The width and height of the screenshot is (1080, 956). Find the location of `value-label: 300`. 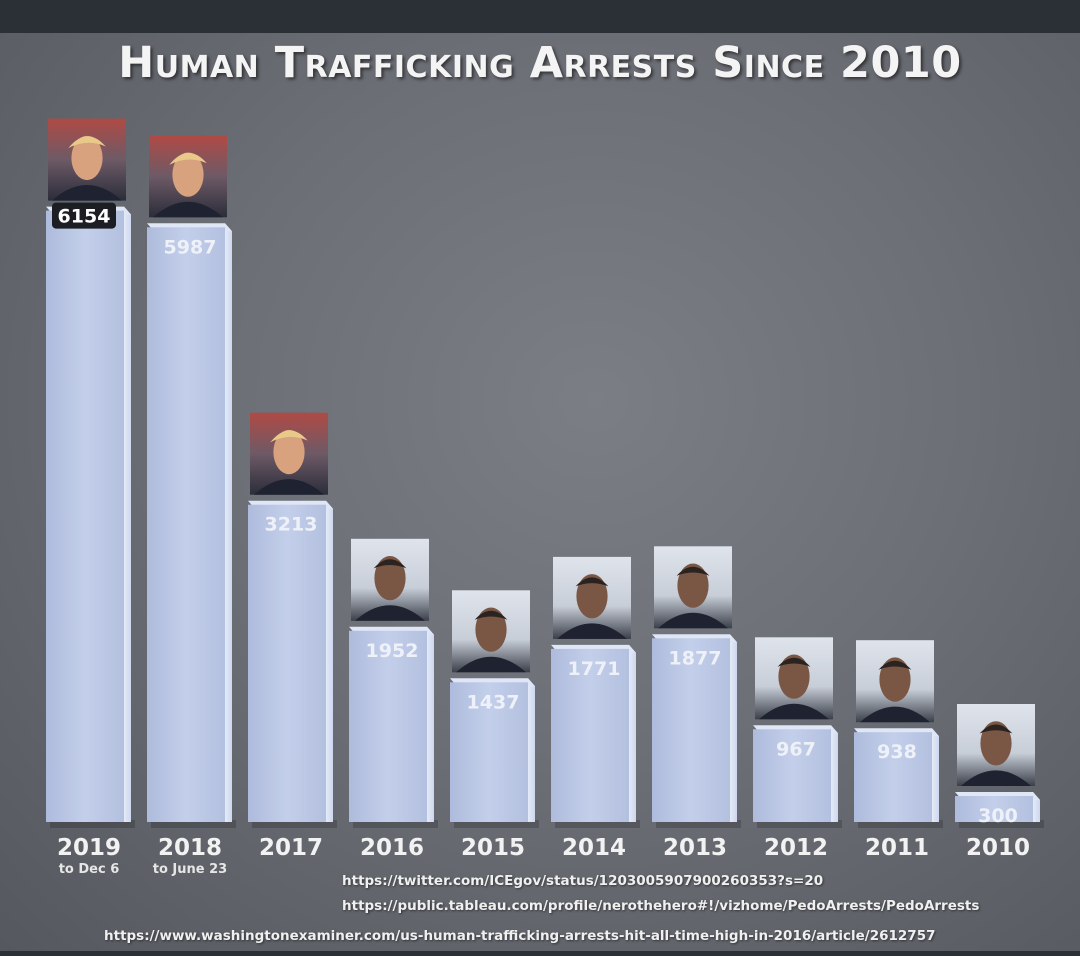

value-label: 300 is located at coordinates (998, 816).